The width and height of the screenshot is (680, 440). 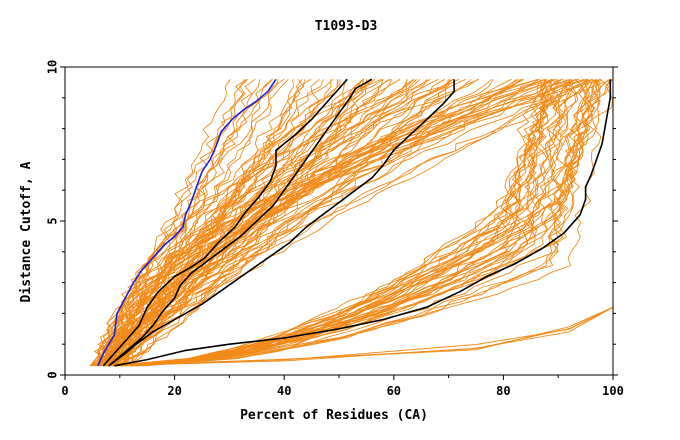 What do you see at coordinates (394, 391) in the screenshot?
I see `x-tick-label: 60` at bounding box center [394, 391].